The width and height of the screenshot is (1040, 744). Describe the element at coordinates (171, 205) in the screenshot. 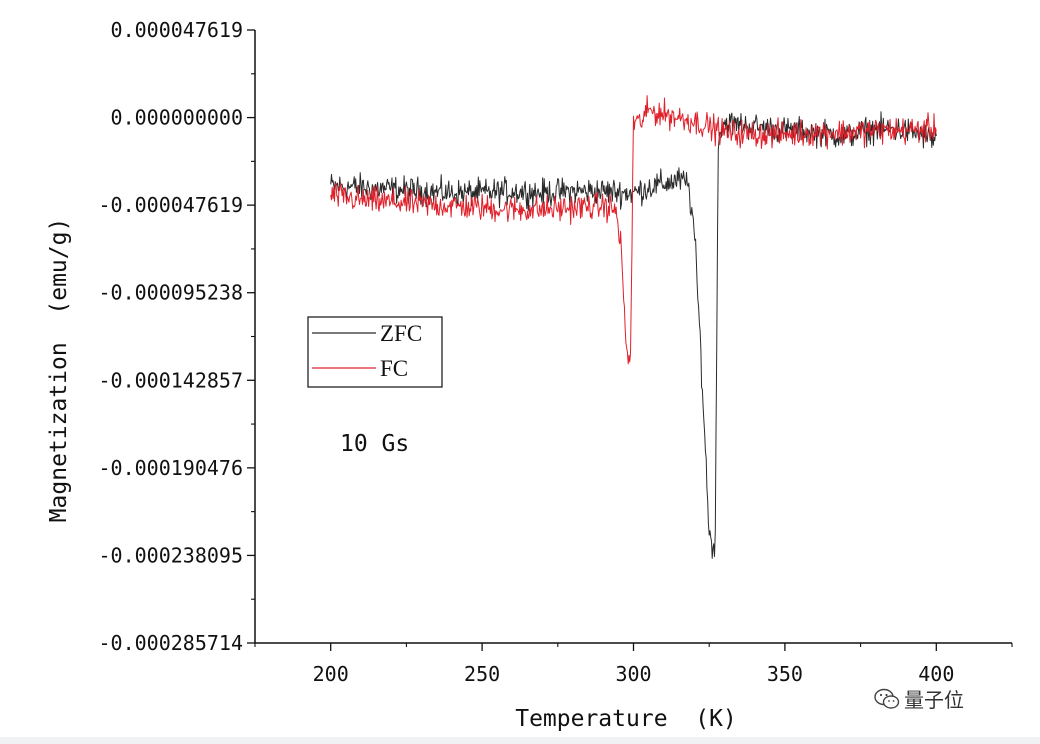

I see `y-tick-label: -0.000047619` at that location.